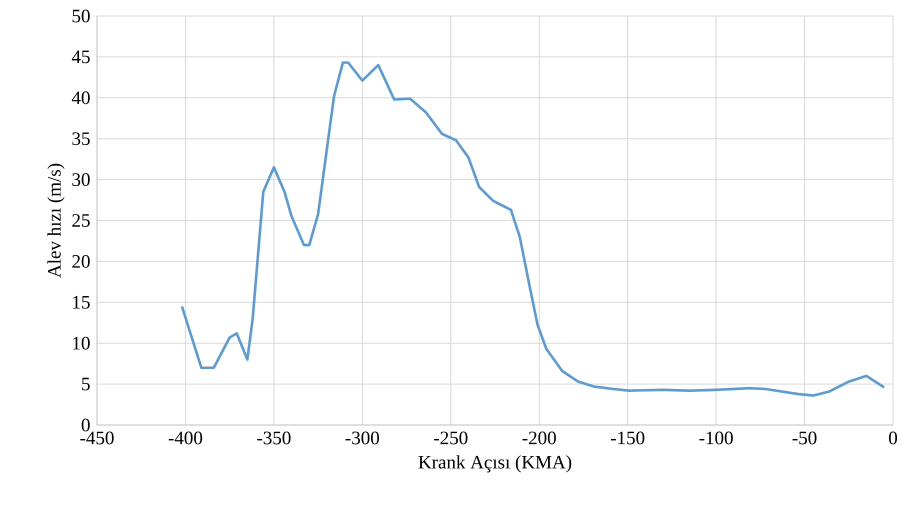 This screenshot has width=902, height=515. What do you see at coordinates (451, 438) in the screenshot?
I see `x-tick-label: -250` at bounding box center [451, 438].